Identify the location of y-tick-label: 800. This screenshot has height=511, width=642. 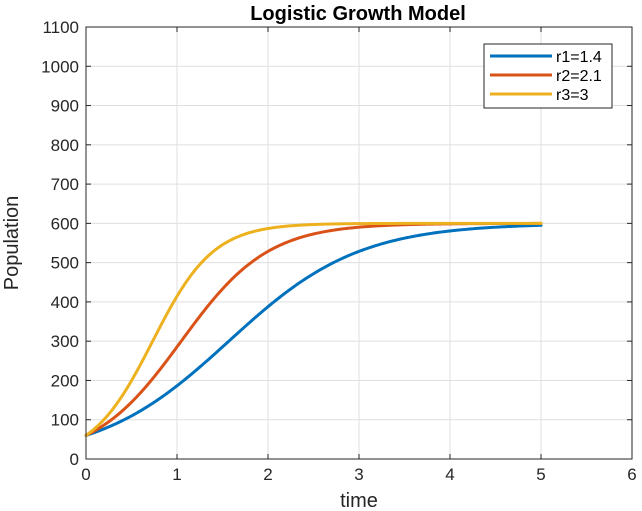
(65, 145).